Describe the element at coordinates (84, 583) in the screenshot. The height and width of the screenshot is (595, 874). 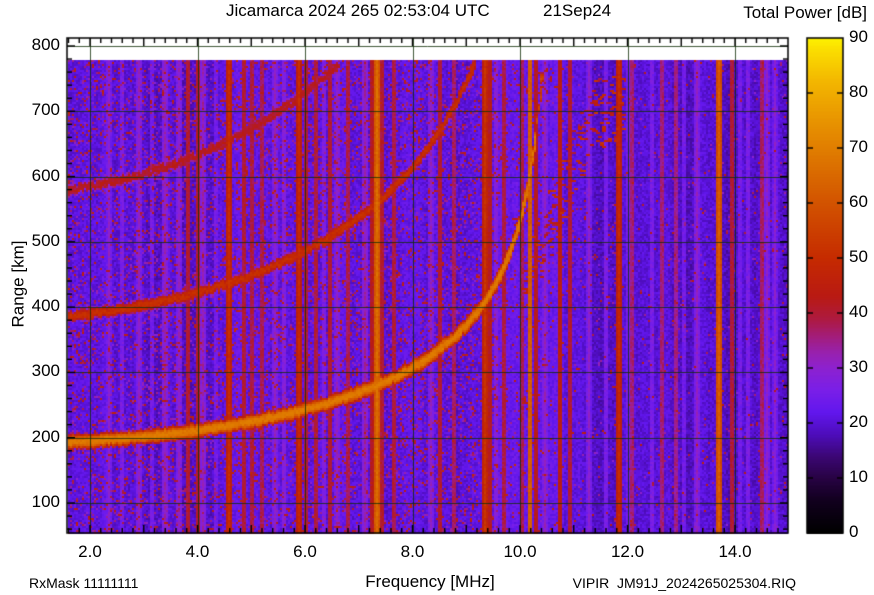
I see `rx-mask-label: RxMask 11111111` at that location.